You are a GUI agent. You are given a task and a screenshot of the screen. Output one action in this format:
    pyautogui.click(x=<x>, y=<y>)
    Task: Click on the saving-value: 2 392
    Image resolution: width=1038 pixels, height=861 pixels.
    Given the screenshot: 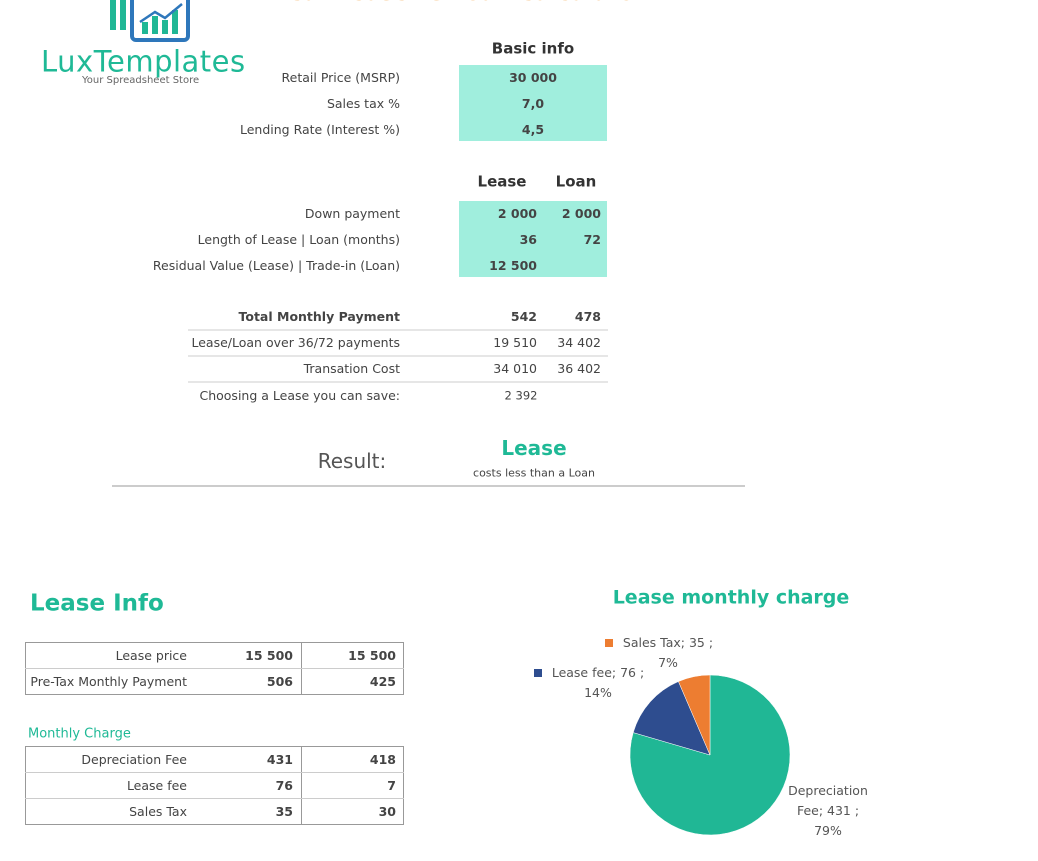 What is the action you would take?
    pyautogui.click(x=521, y=395)
    